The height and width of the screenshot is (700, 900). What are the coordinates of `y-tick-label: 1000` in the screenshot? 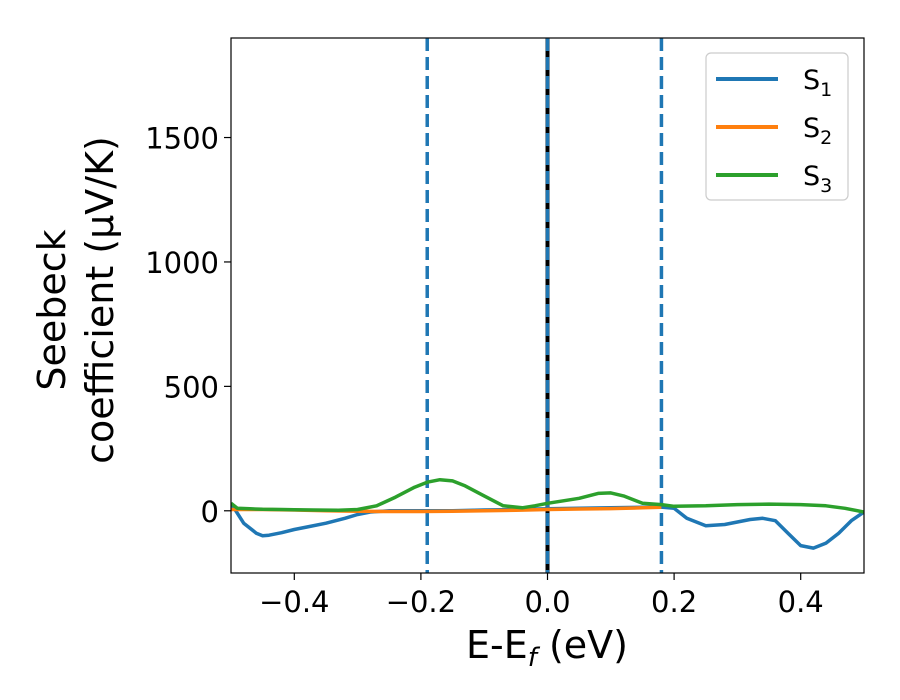 It's located at (182, 263).